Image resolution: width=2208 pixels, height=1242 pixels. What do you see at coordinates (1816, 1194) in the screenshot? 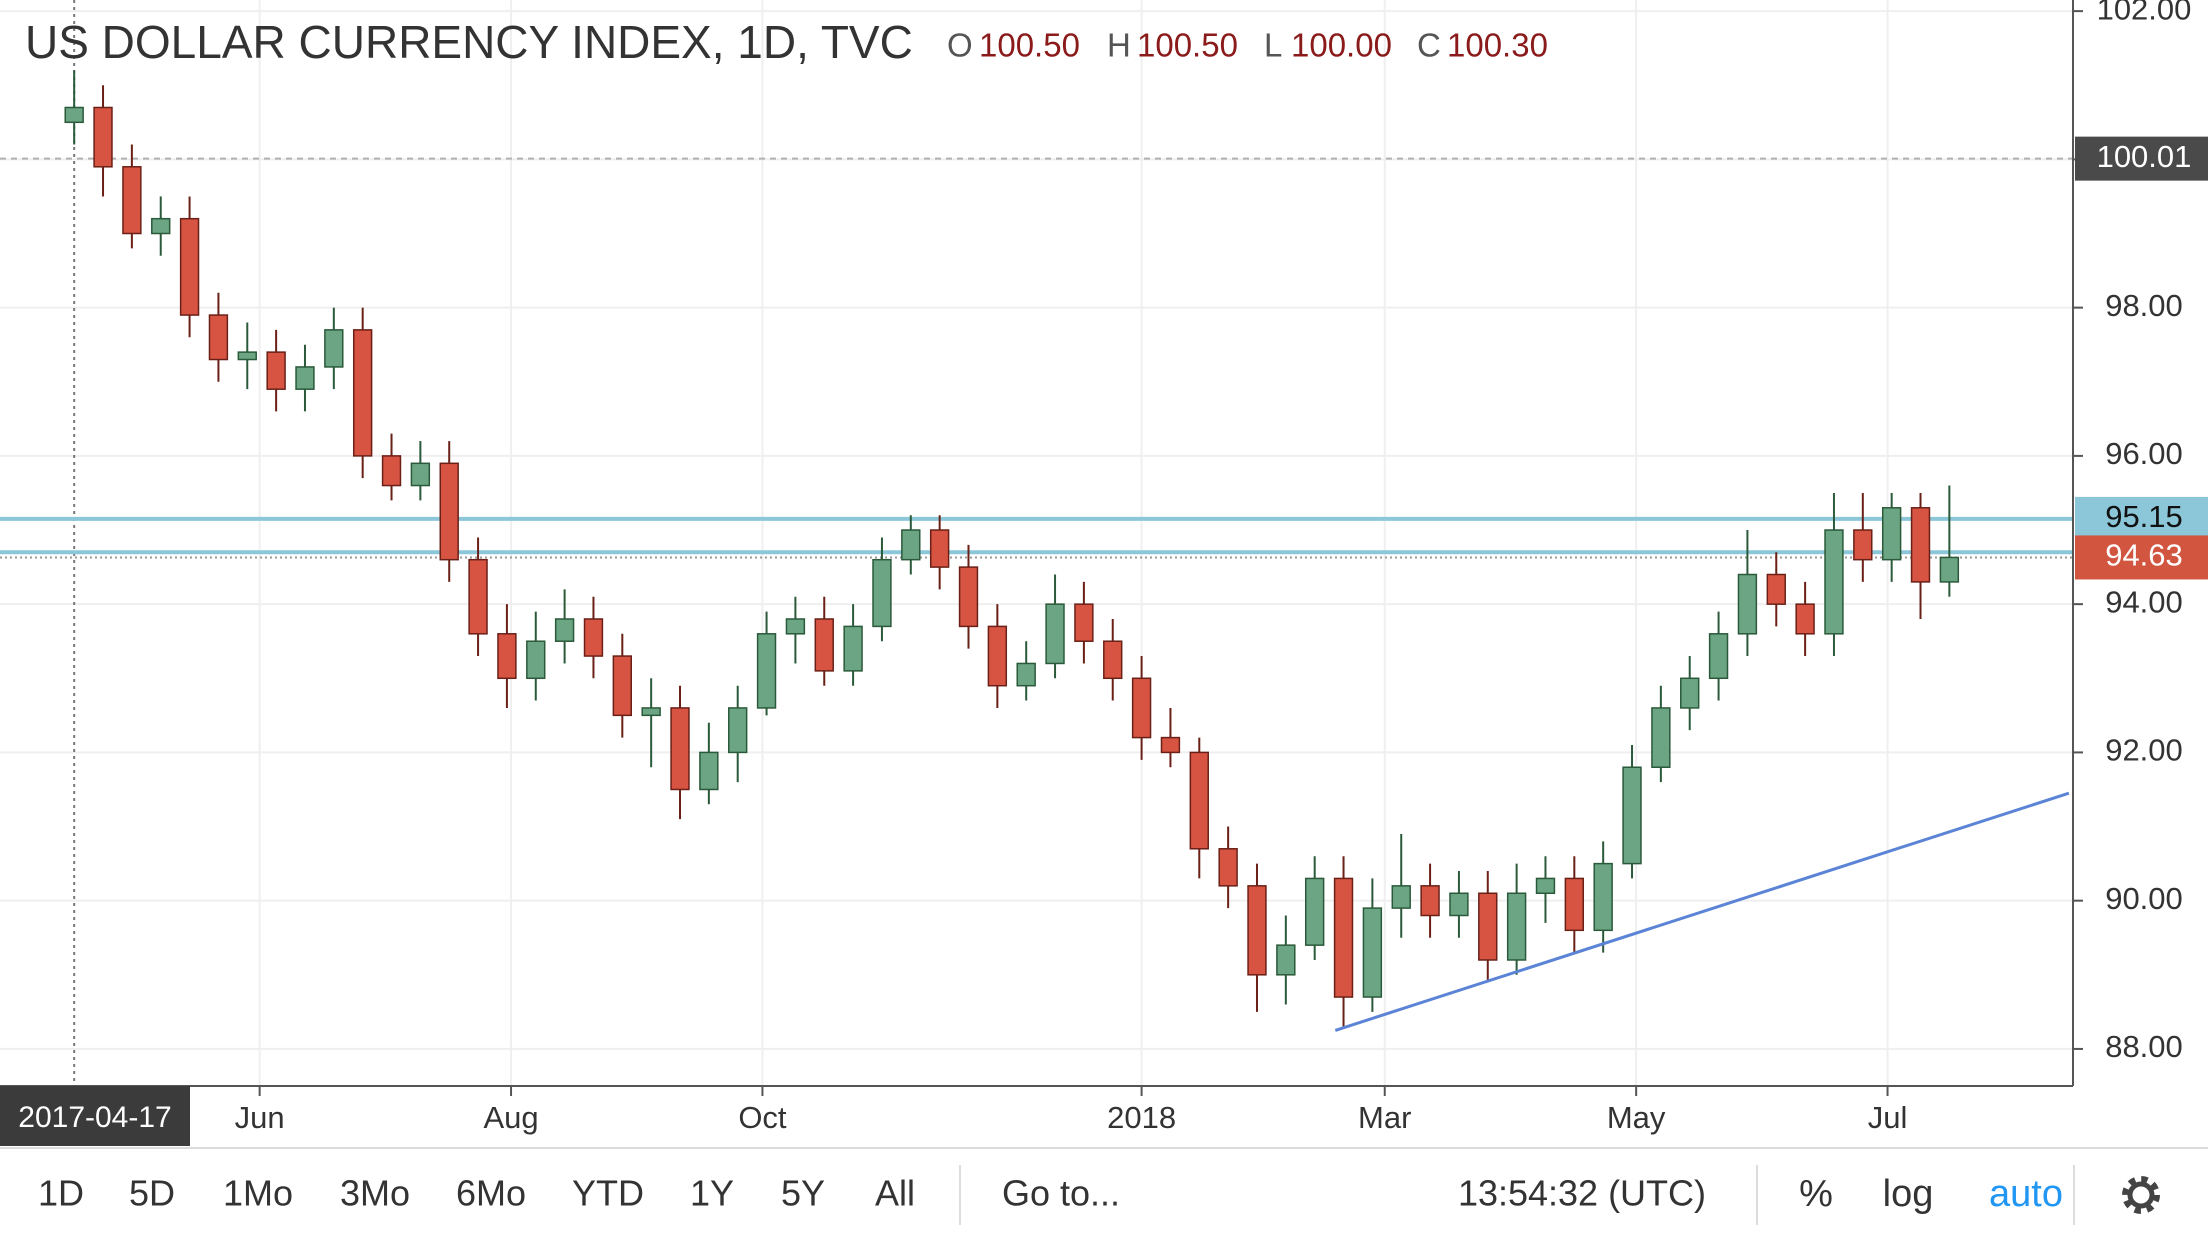
I see `option-button: %` at bounding box center [1816, 1194].